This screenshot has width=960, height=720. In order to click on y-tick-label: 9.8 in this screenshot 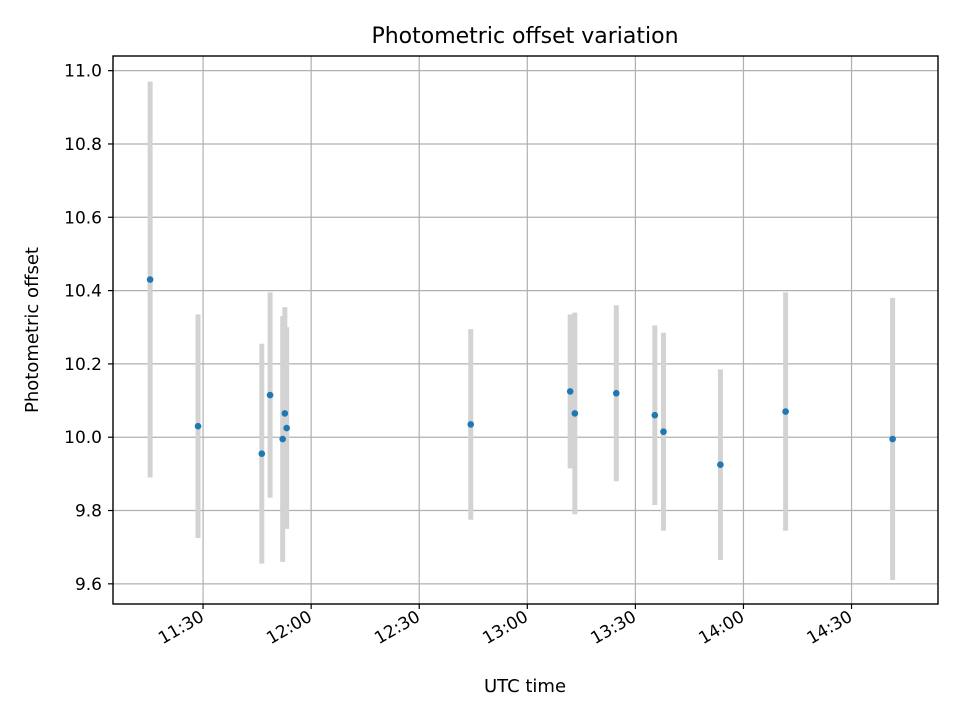, I will do `click(88, 512)`.